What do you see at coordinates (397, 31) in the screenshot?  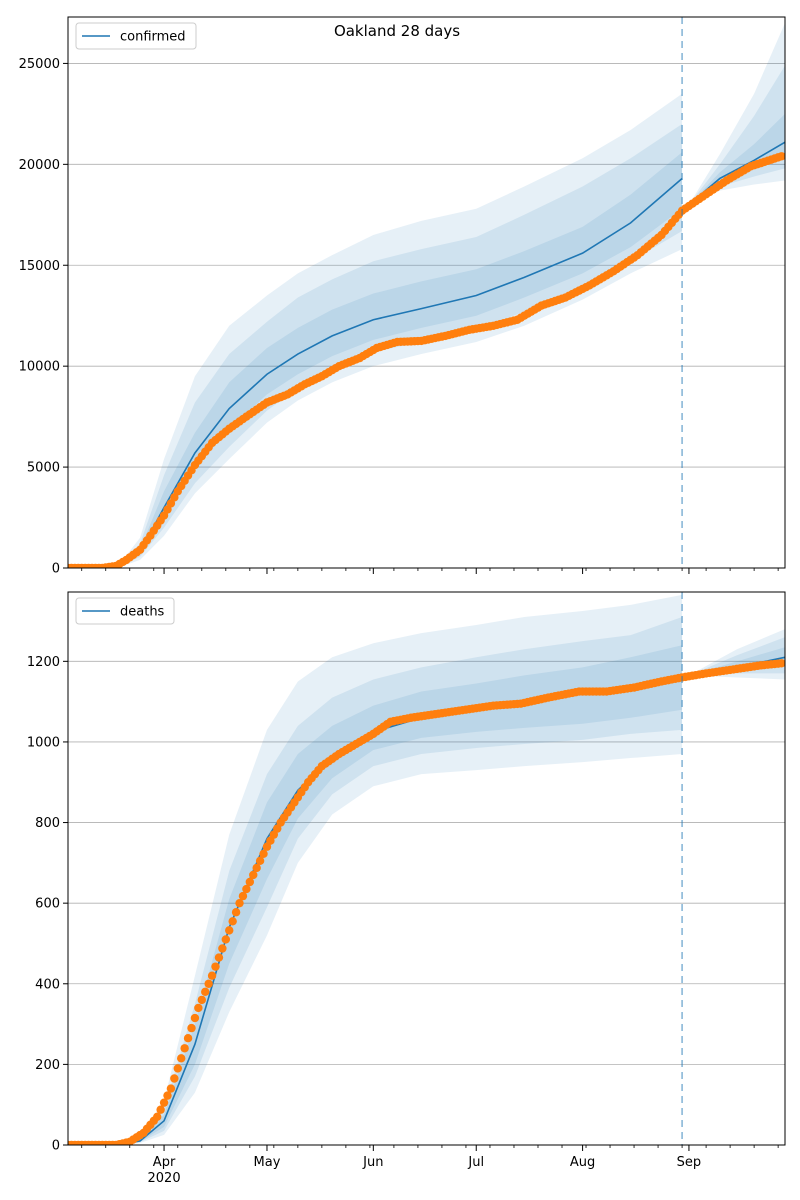 I see `chart-title: Oakland 28 days` at bounding box center [397, 31].